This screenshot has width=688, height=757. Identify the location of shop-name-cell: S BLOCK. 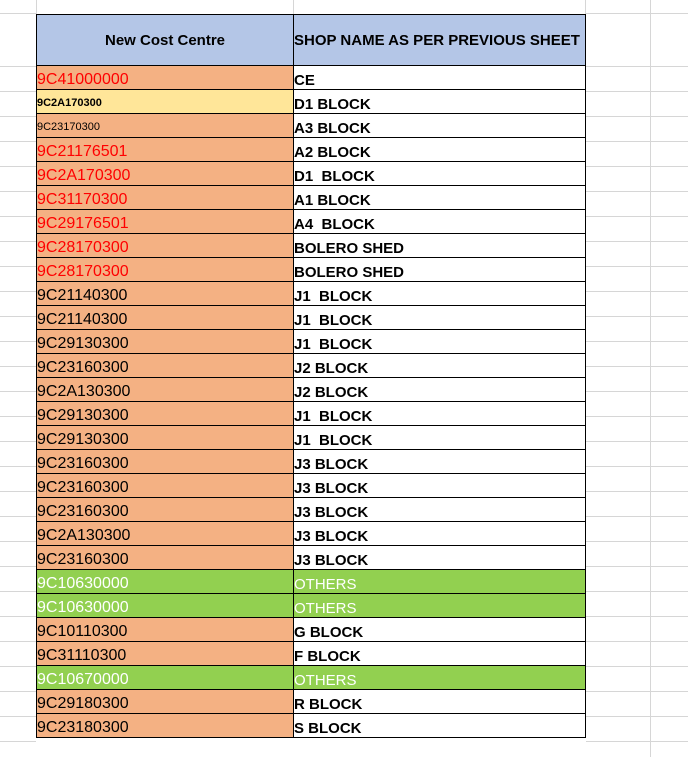
(439, 725).